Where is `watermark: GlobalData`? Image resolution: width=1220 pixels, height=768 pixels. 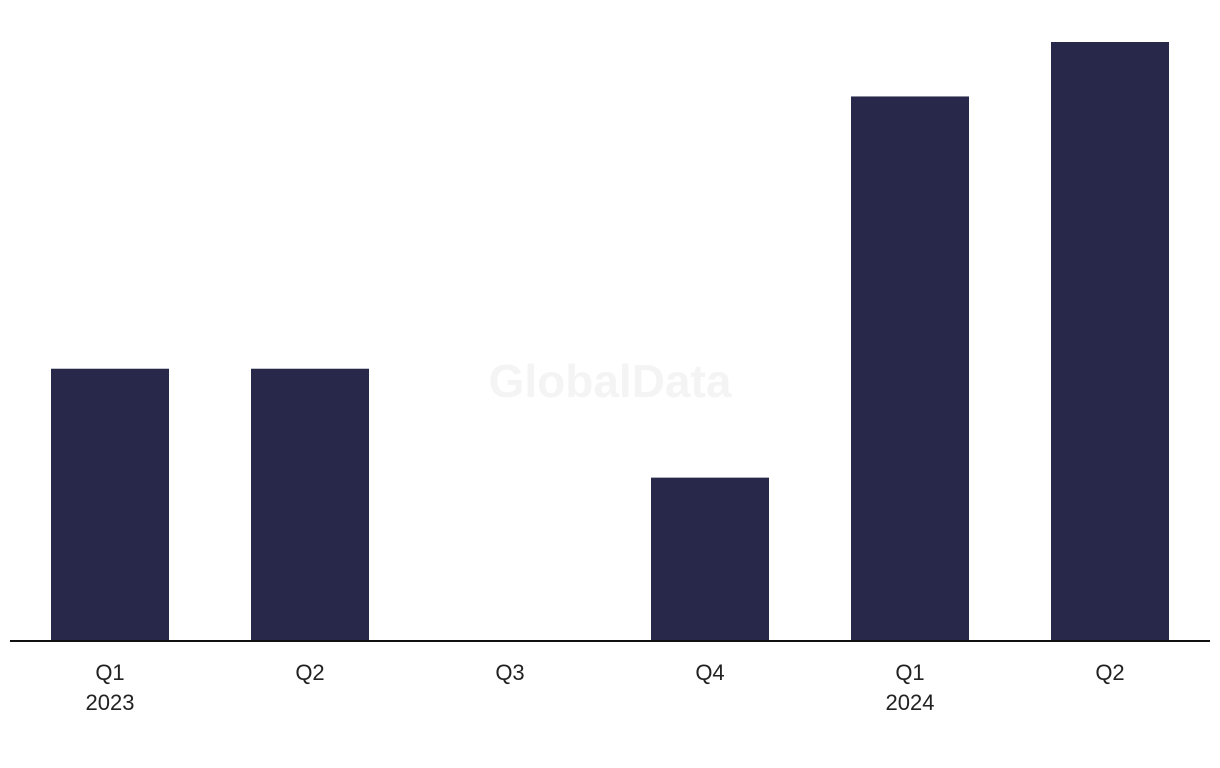 watermark: GlobalData is located at coordinates (610, 381).